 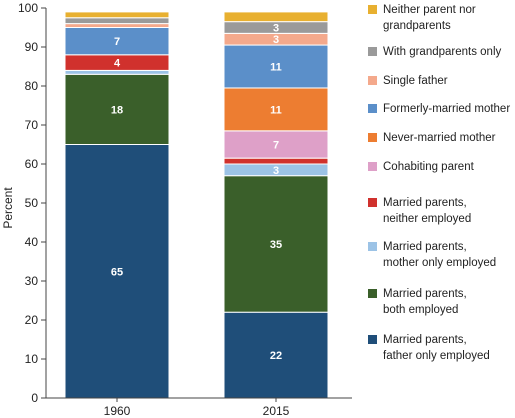 I want to click on data-label: 4, so click(x=117, y=64).